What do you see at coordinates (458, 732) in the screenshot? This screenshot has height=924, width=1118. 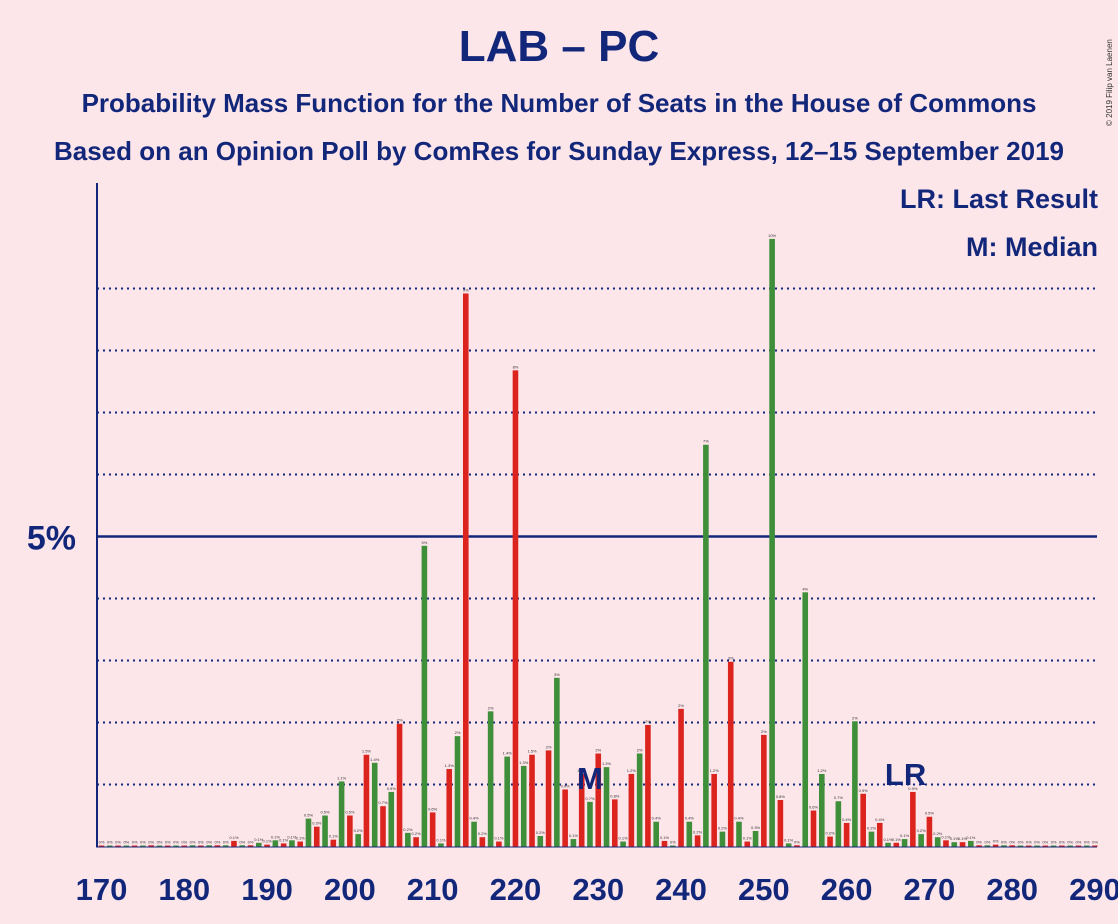 I see `data-label-213: 2%` at bounding box center [458, 732].